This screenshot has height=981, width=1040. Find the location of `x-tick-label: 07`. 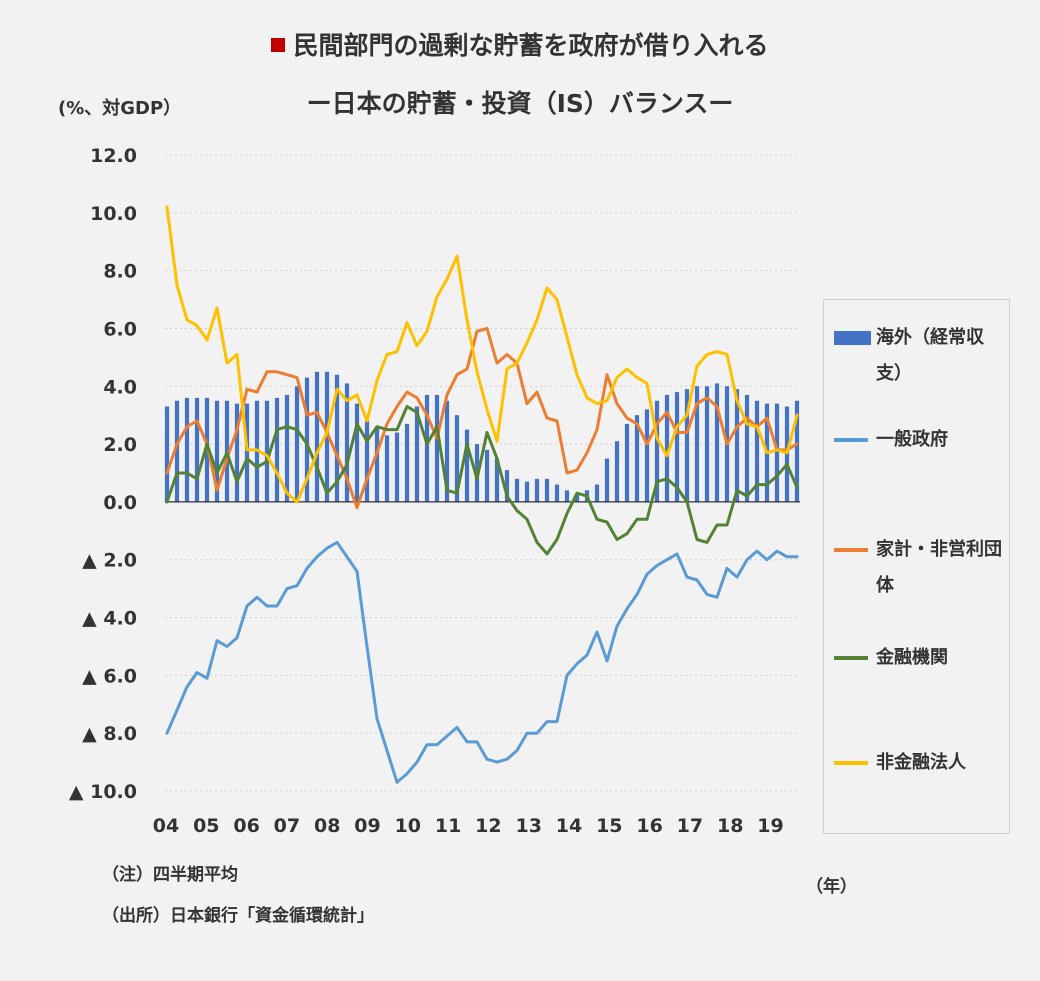

x-tick-label: 07 is located at coordinates (287, 826).